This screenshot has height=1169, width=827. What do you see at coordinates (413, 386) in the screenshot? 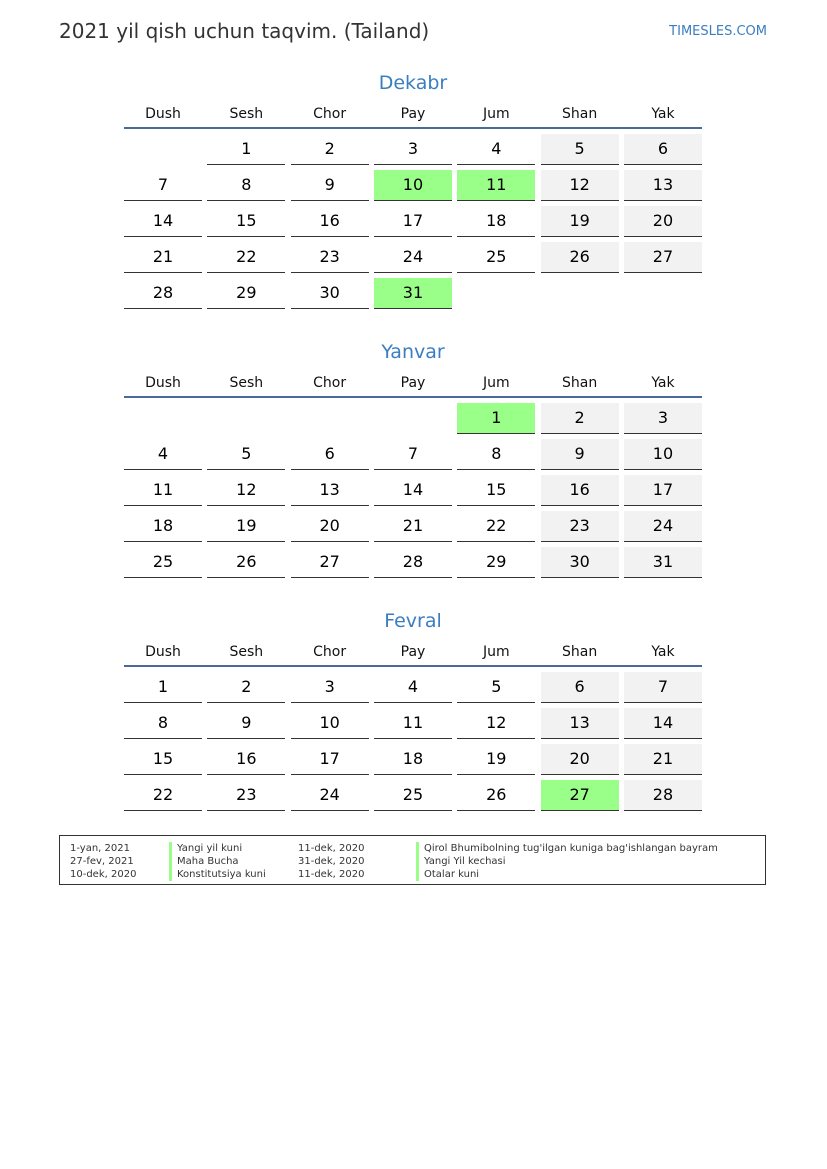
I see `weekday-header: Dush Sesh Chor Pay Jum Shan Yak` at bounding box center [413, 386].